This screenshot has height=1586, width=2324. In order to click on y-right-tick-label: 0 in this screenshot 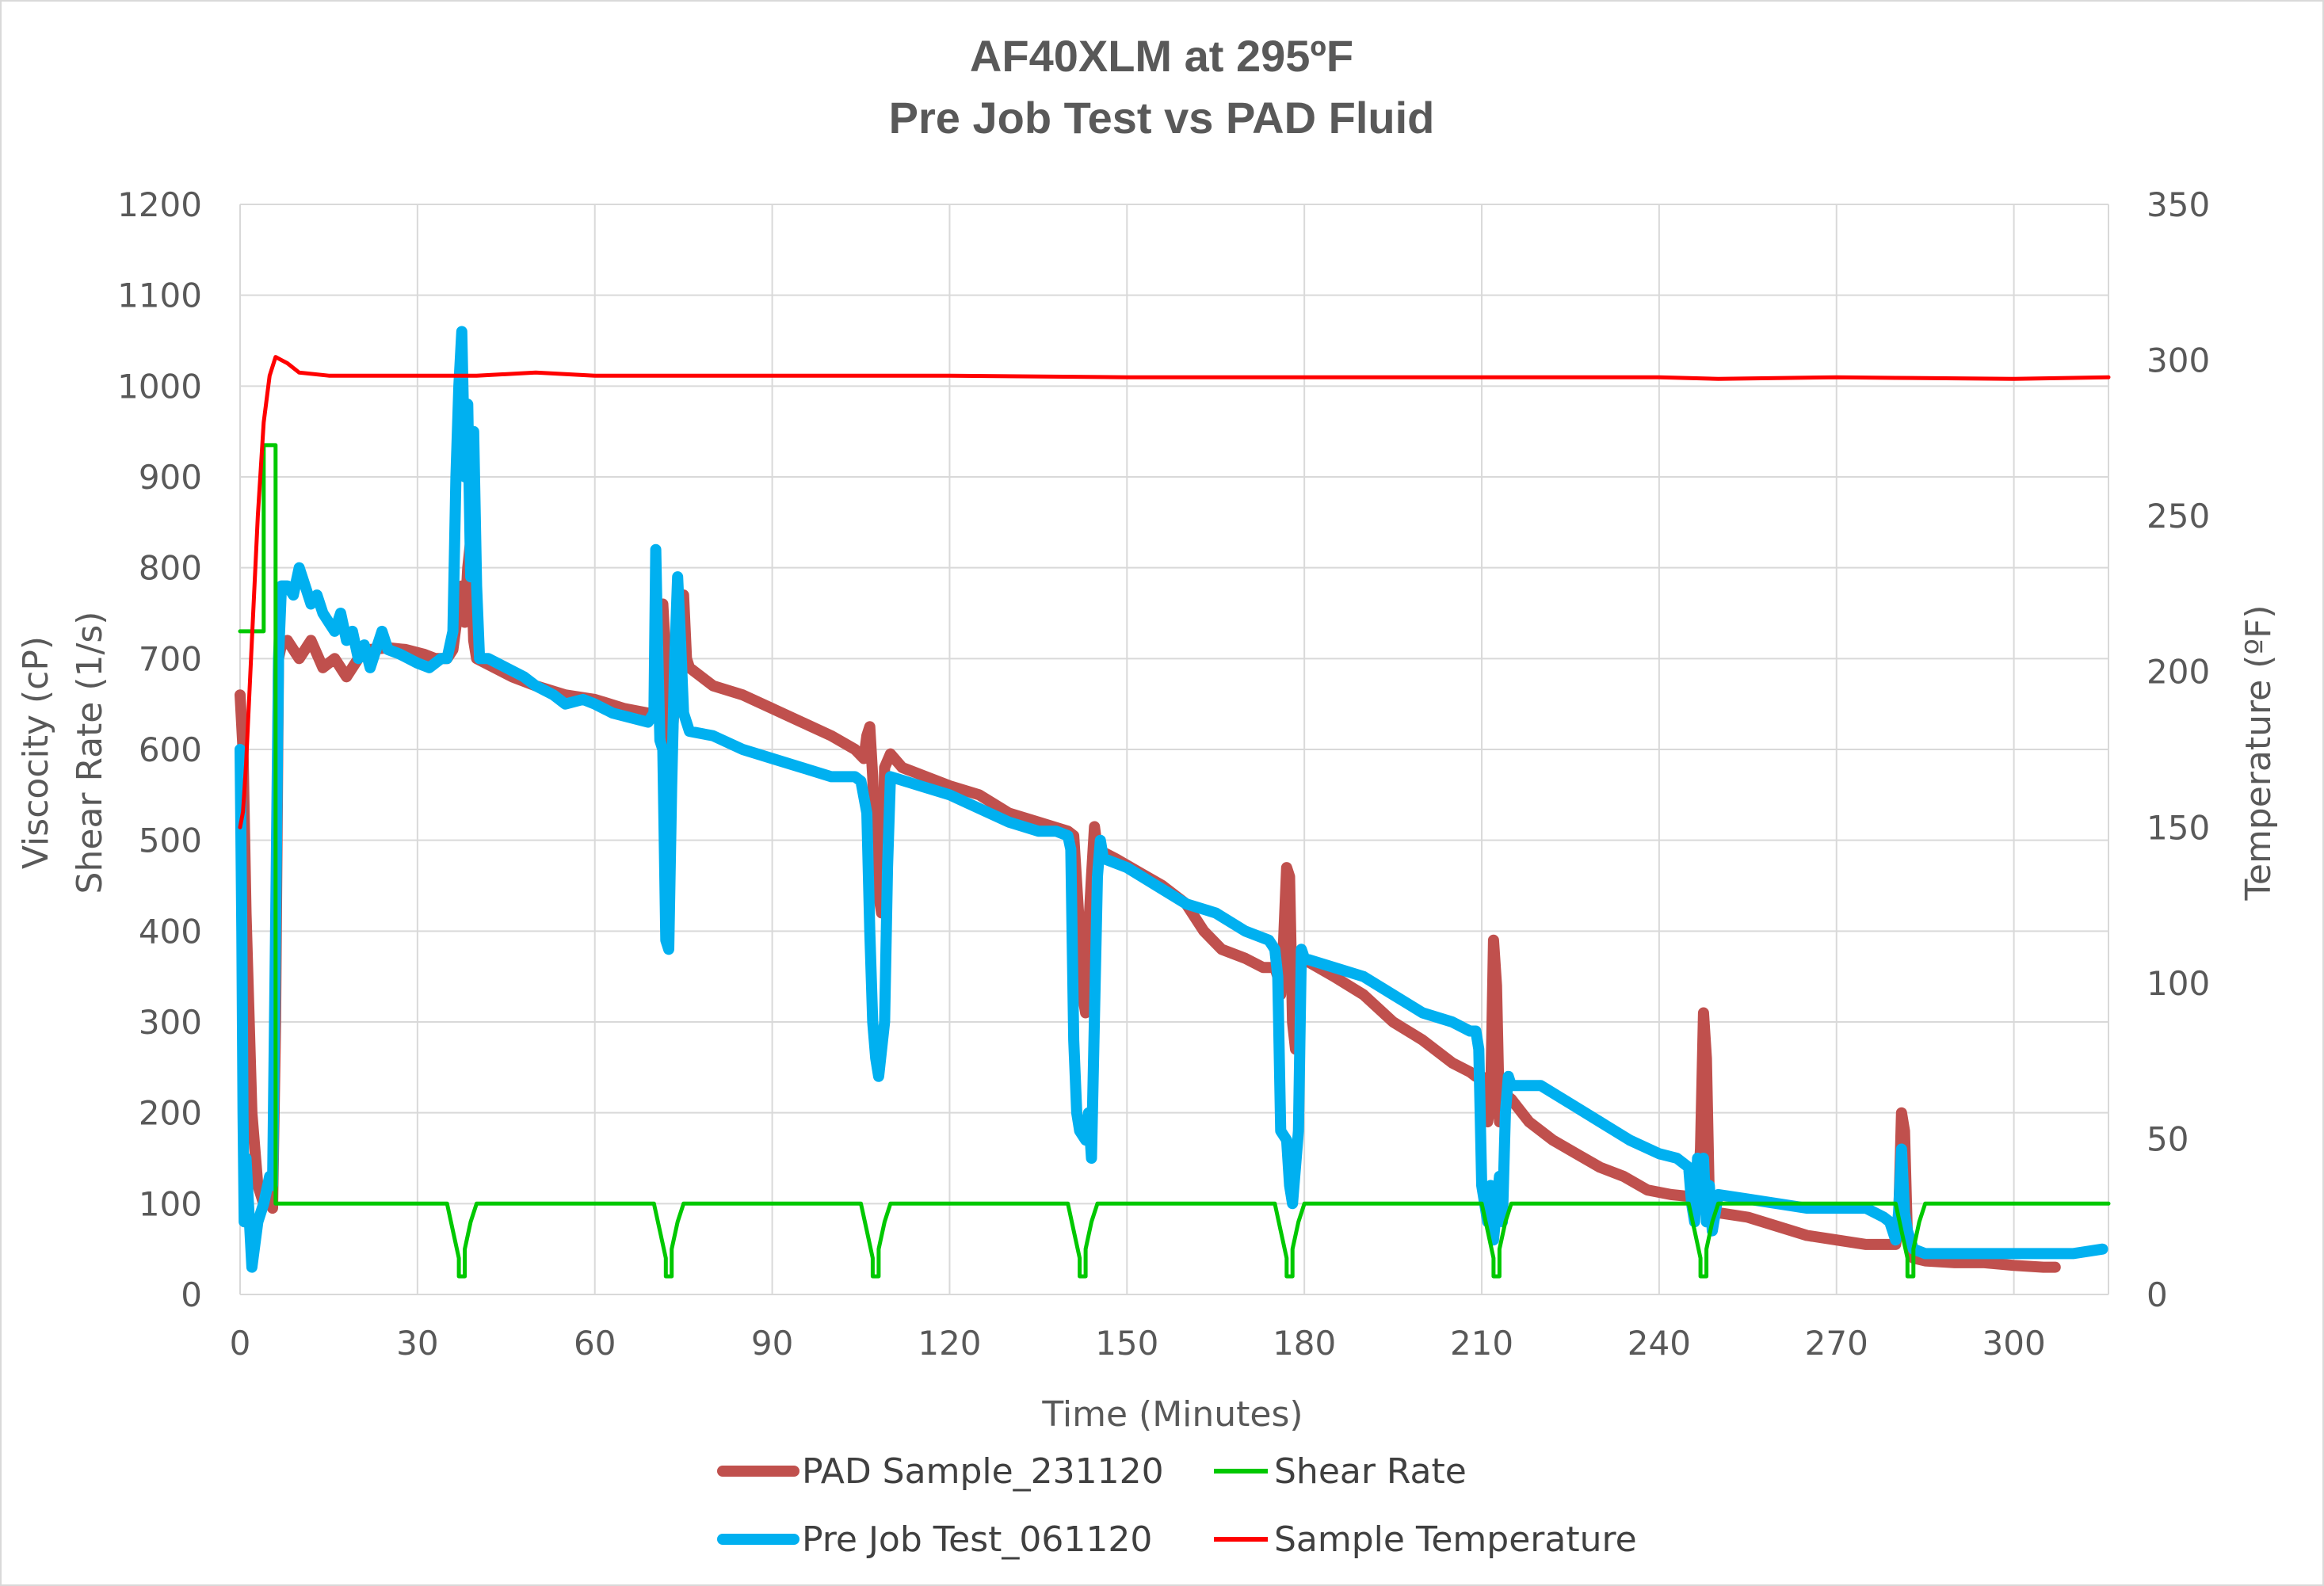, I will do `click(2157, 1295)`.